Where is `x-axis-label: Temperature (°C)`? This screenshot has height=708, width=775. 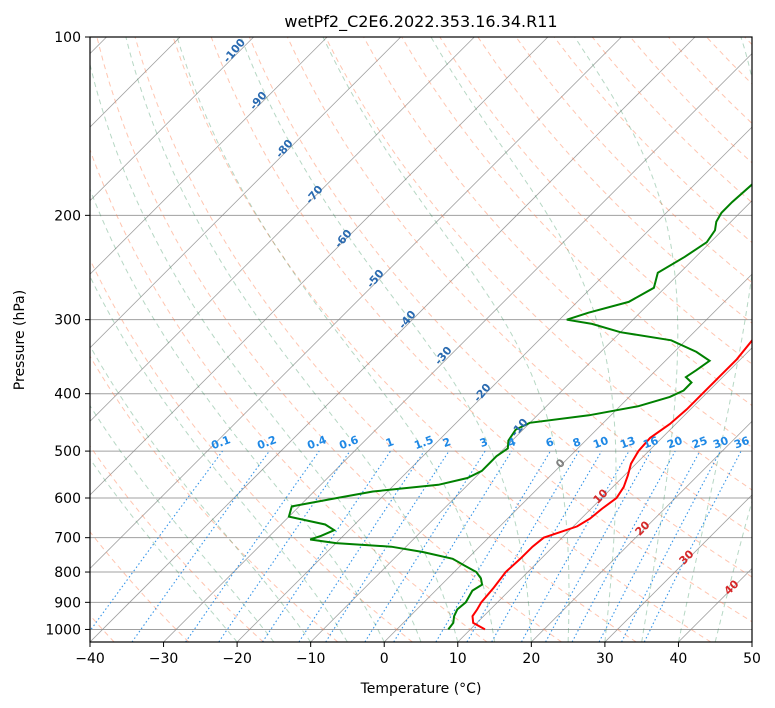 x-axis-label: Temperature (°C) is located at coordinates (421, 689).